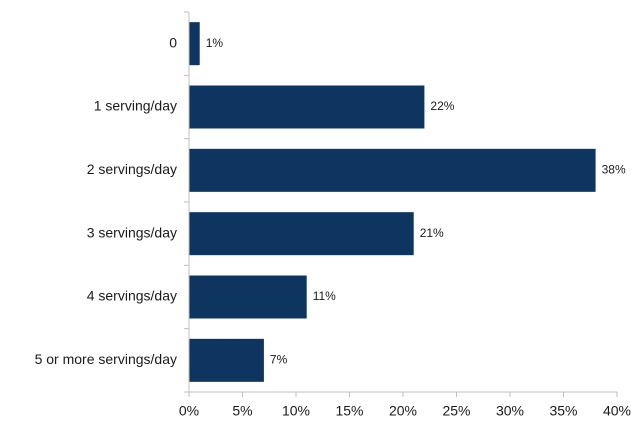 The height and width of the screenshot is (432, 631). What do you see at coordinates (442, 106) in the screenshot?
I see `data-label: 22%` at bounding box center [442, 106].